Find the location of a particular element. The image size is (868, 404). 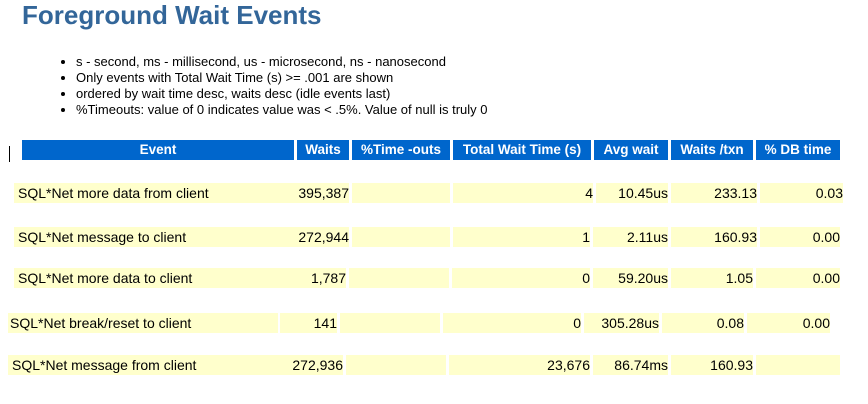

cell-total-wait: 1 is located at coordinates (521, 237).